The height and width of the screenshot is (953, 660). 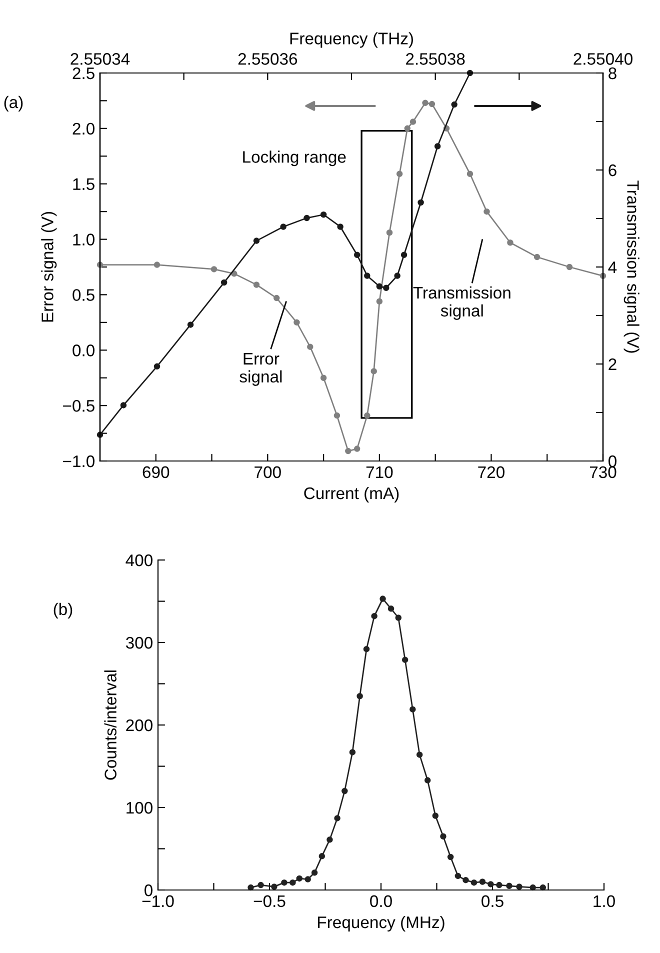 I want to click on y-tick-label: 2.0, so click(x=83, y=128).